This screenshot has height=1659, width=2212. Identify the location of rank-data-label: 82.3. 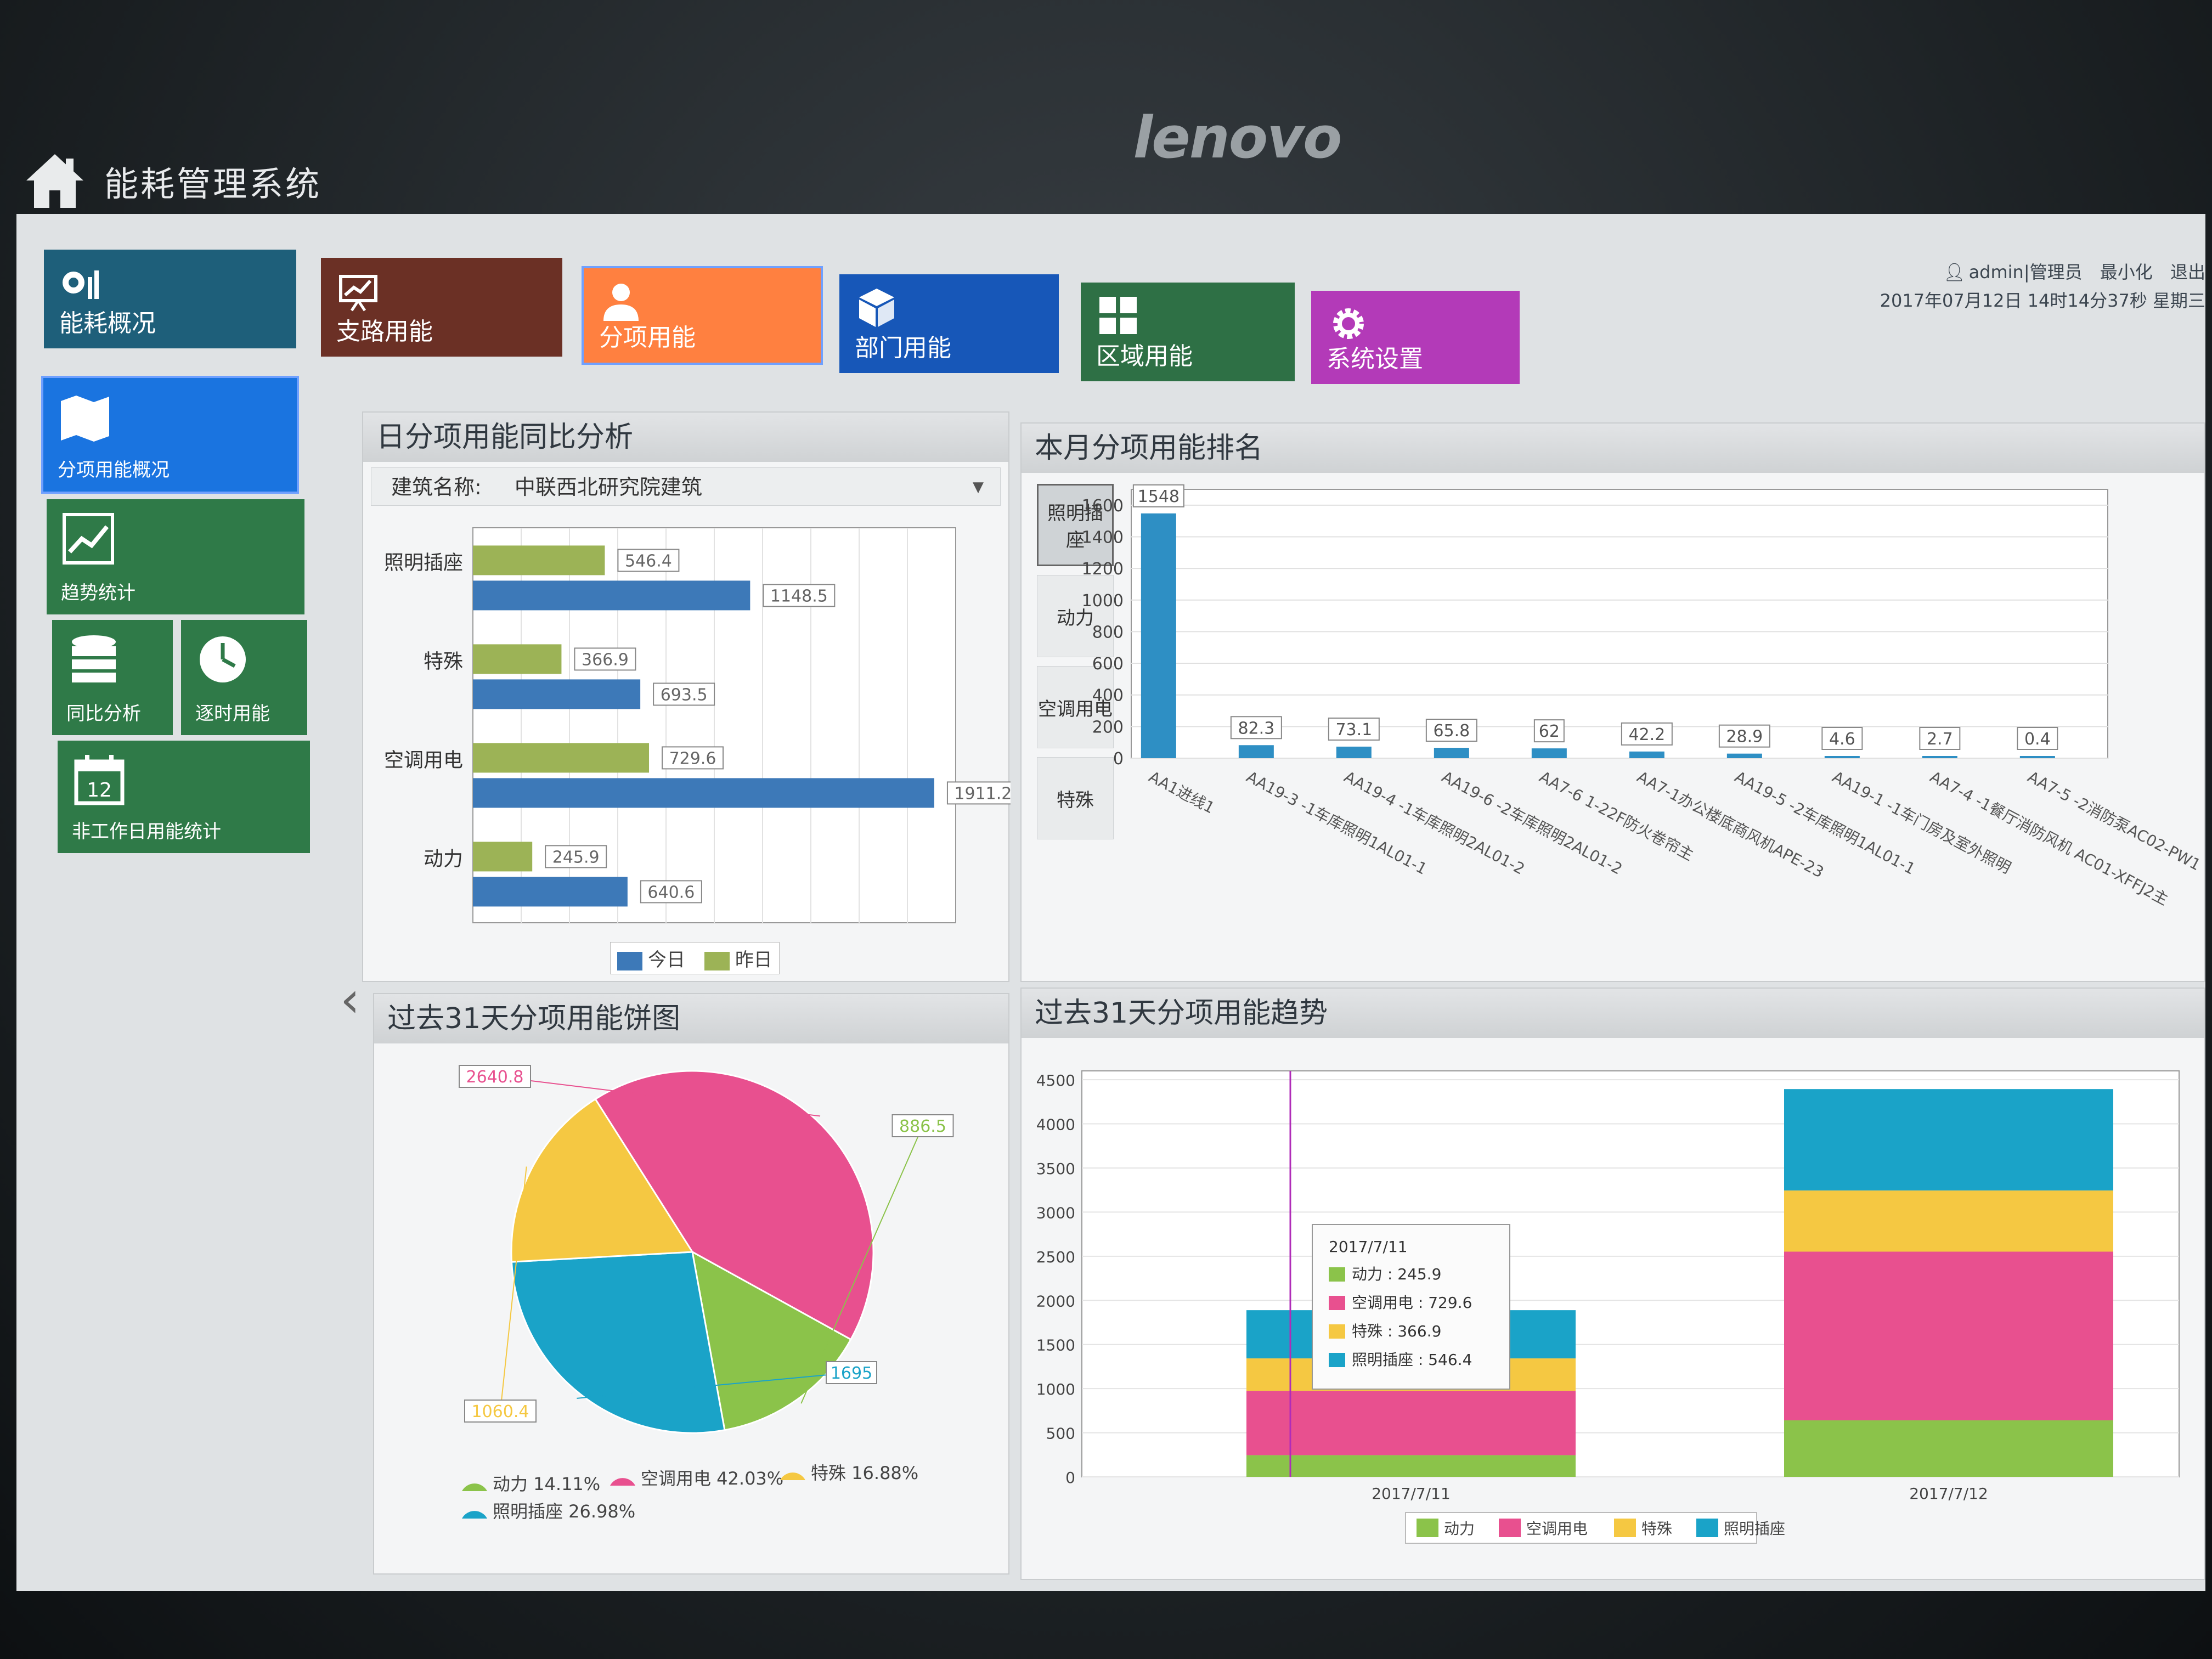
(1256, 728).